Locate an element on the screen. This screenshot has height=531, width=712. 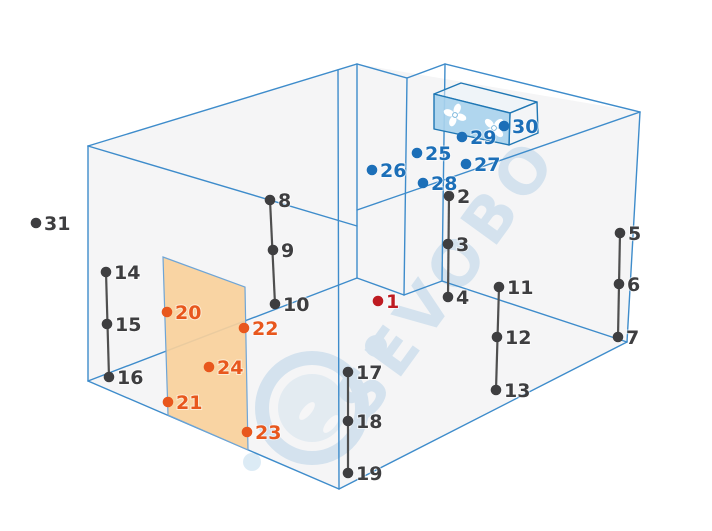
point-label-23: 23 is located at coordinates (268, 433).